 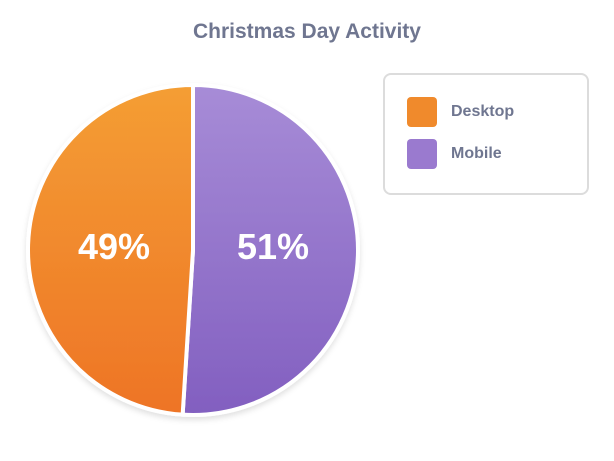 I want to click on slice-label-desktop: 49%, so click(x=114, y=246).